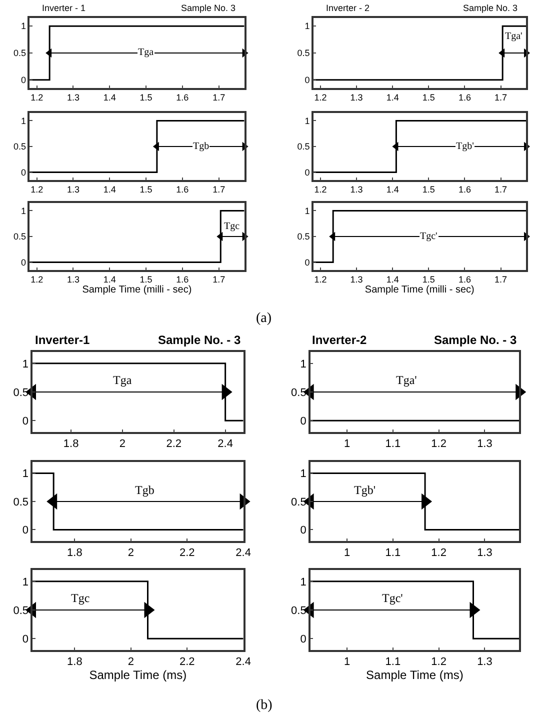 The height and width of the screenshot is (722, 536). I want to click on chart-title: Inverter-2, so click(340, 340).